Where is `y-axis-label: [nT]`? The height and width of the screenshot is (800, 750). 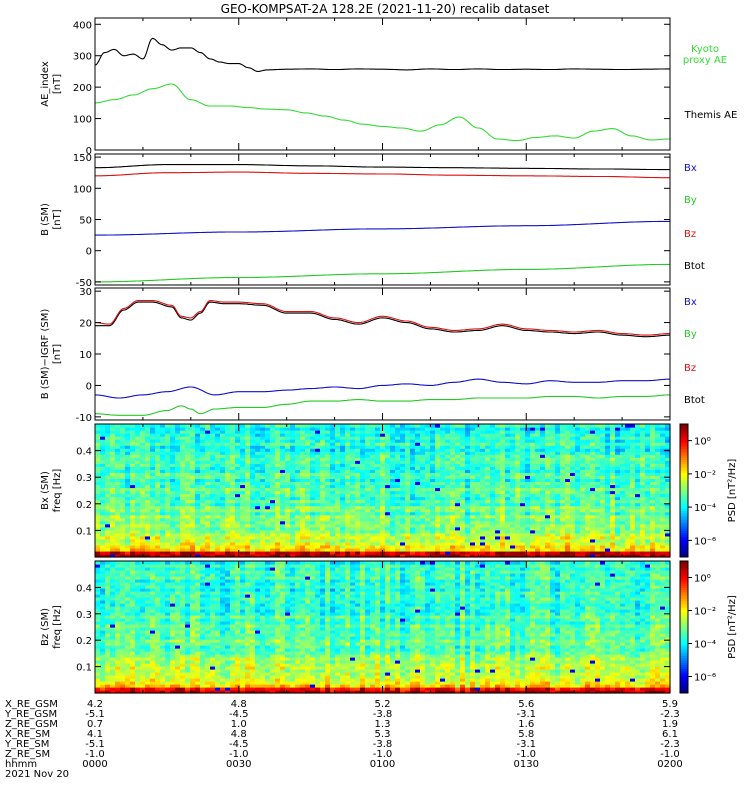 y-axis-label: [nT] is located at coordinates (57, 219).